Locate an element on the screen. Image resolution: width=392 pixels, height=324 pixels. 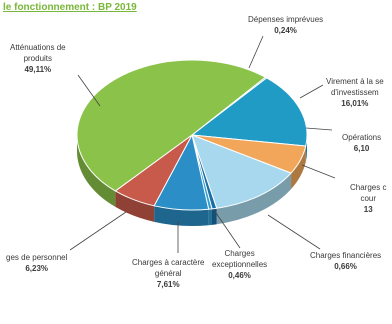
label-general: Charges à caractère général 7,61% is located at coordinates (168, 273).